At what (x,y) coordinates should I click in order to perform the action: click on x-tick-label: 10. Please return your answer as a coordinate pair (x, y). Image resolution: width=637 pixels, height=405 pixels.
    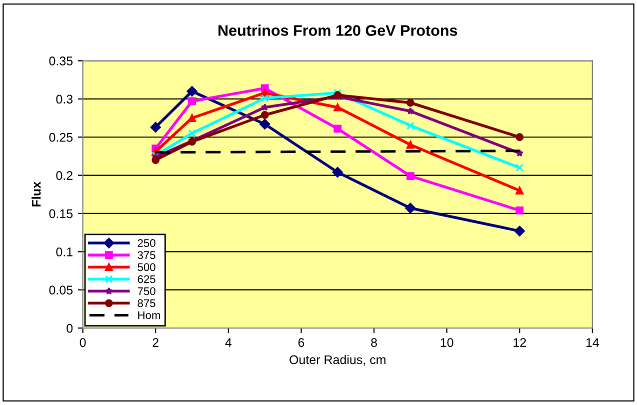
    Looking at the image, I should click on (447, 342).